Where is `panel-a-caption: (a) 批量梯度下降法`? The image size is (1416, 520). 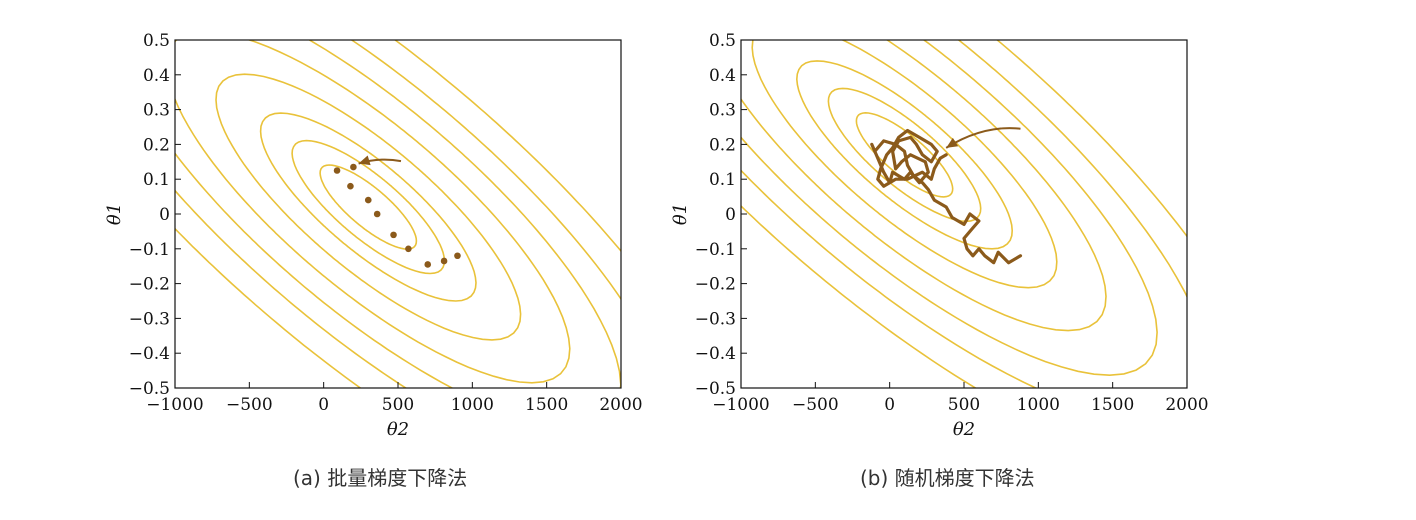
panel-a-caption: (a) 批量梯度下降法 is located at coordinates (380, 478).